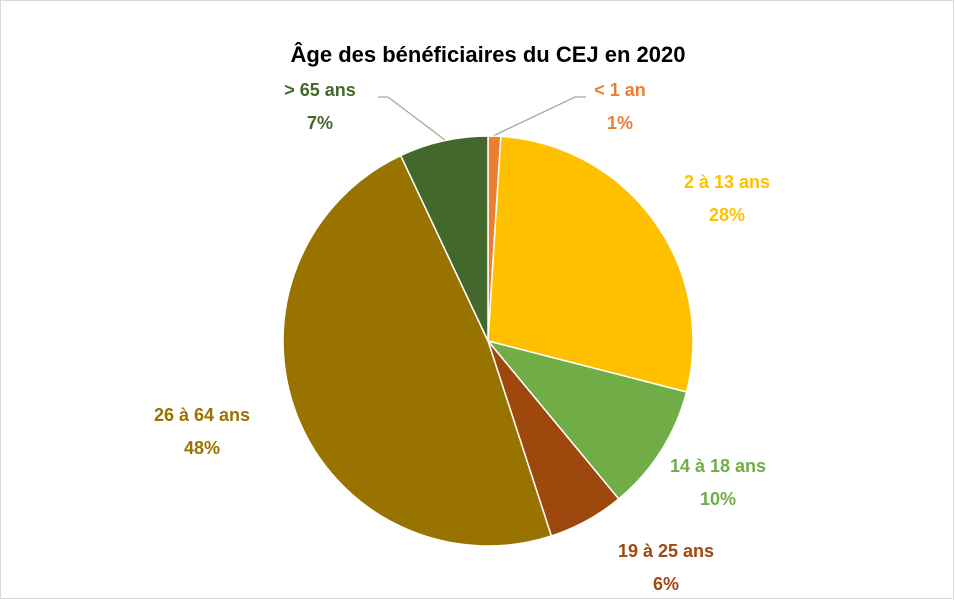 The width and height of the screenshot is (955, 600). I want to click on slice-value-label: 7%, so click(320, 123).